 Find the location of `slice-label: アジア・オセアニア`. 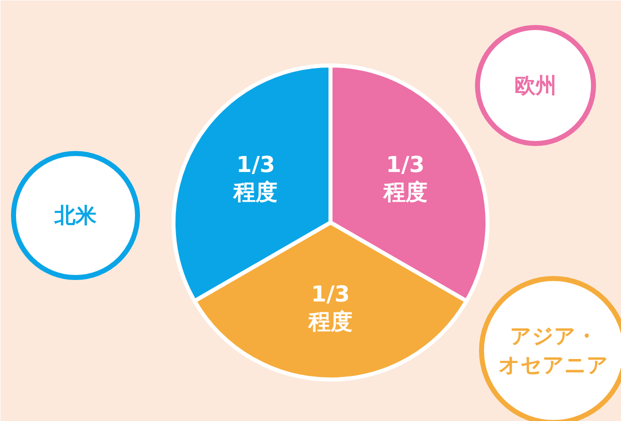

slice-label: アジア・オセアニア is located at coordinates (553, 350).